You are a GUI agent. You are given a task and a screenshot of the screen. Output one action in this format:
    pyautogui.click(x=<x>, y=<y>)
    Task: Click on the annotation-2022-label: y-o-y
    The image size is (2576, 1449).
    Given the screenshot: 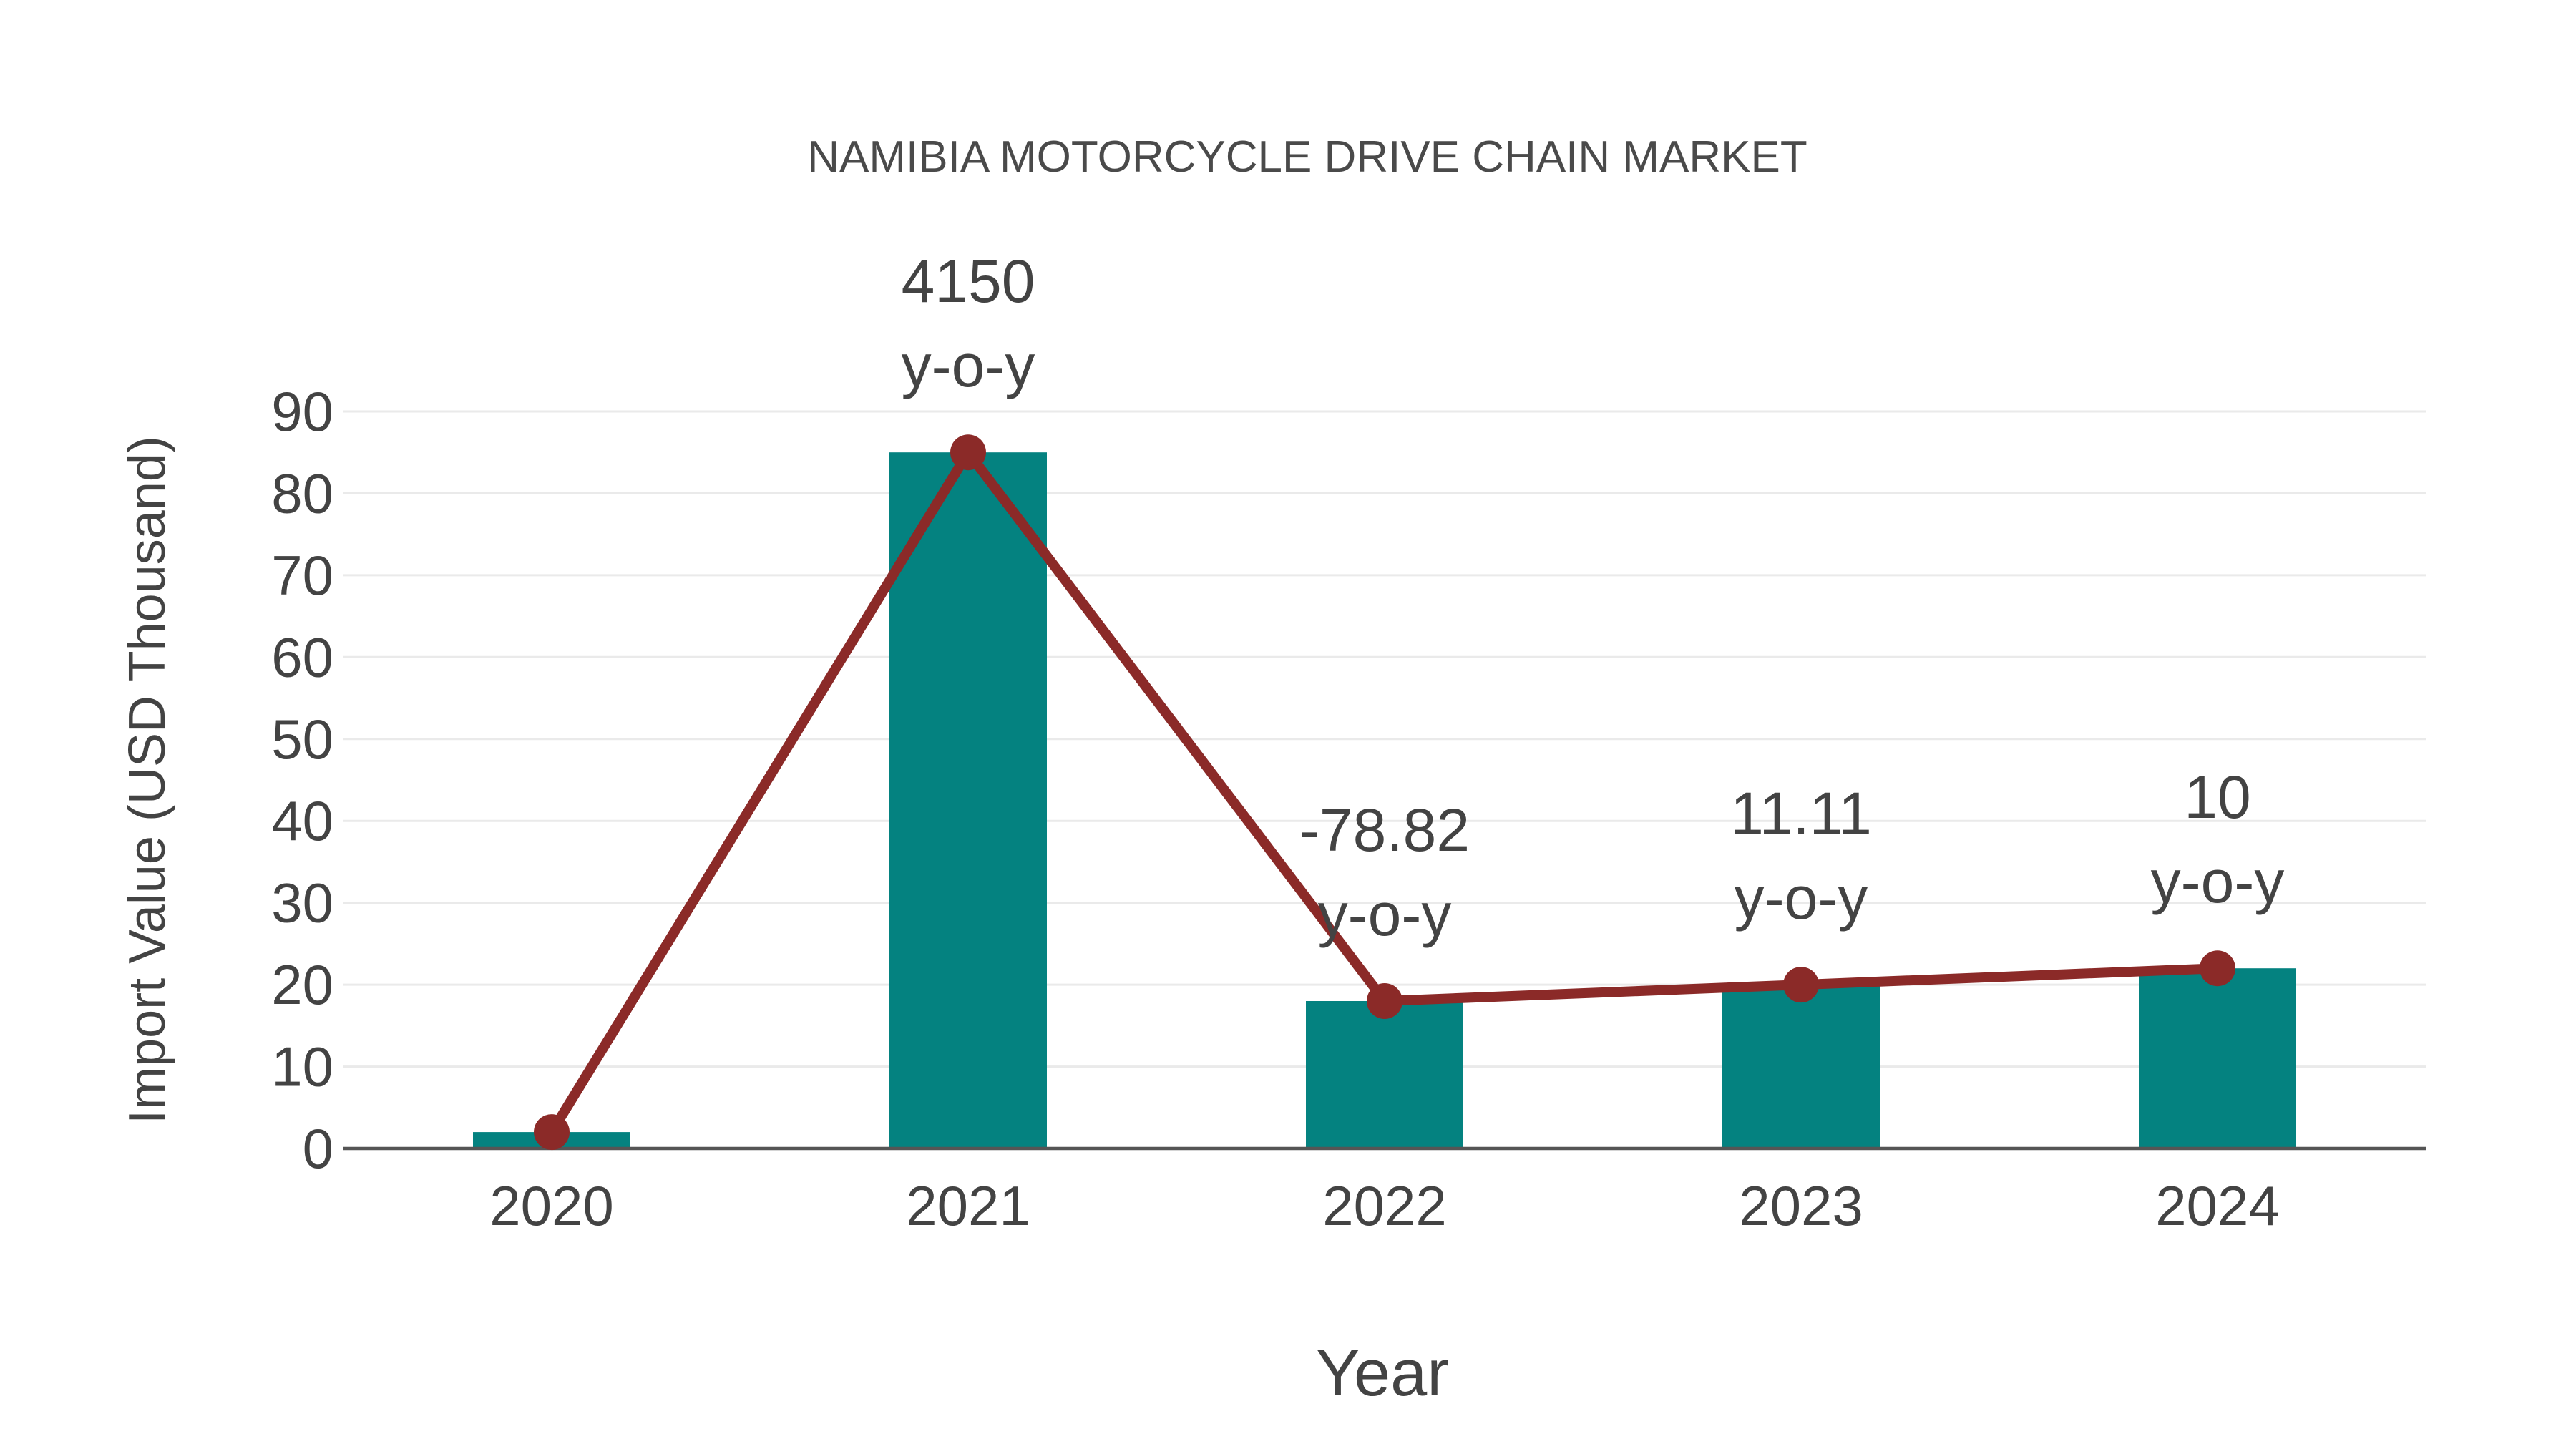 What is the action you would take?
    pyautogui.click(x=1385, y=914)
    